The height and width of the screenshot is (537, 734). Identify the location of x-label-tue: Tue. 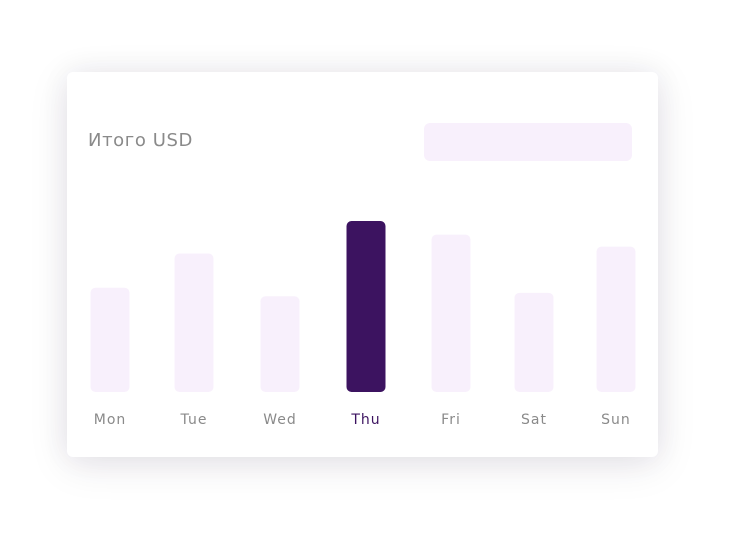
(194, 420).